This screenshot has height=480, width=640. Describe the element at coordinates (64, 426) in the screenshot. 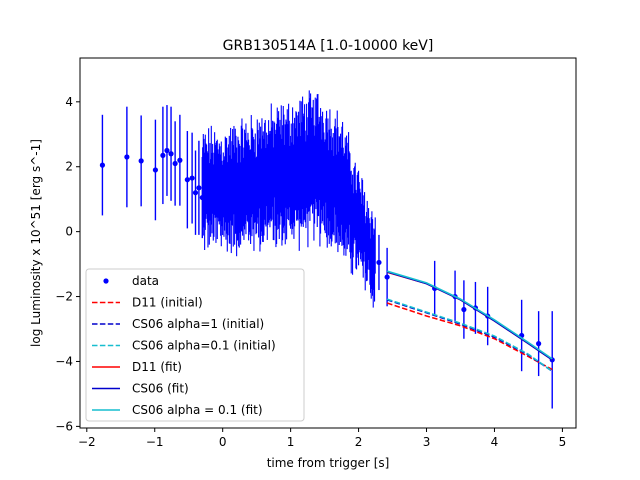

I see `y-tick-label: −6` at that location.